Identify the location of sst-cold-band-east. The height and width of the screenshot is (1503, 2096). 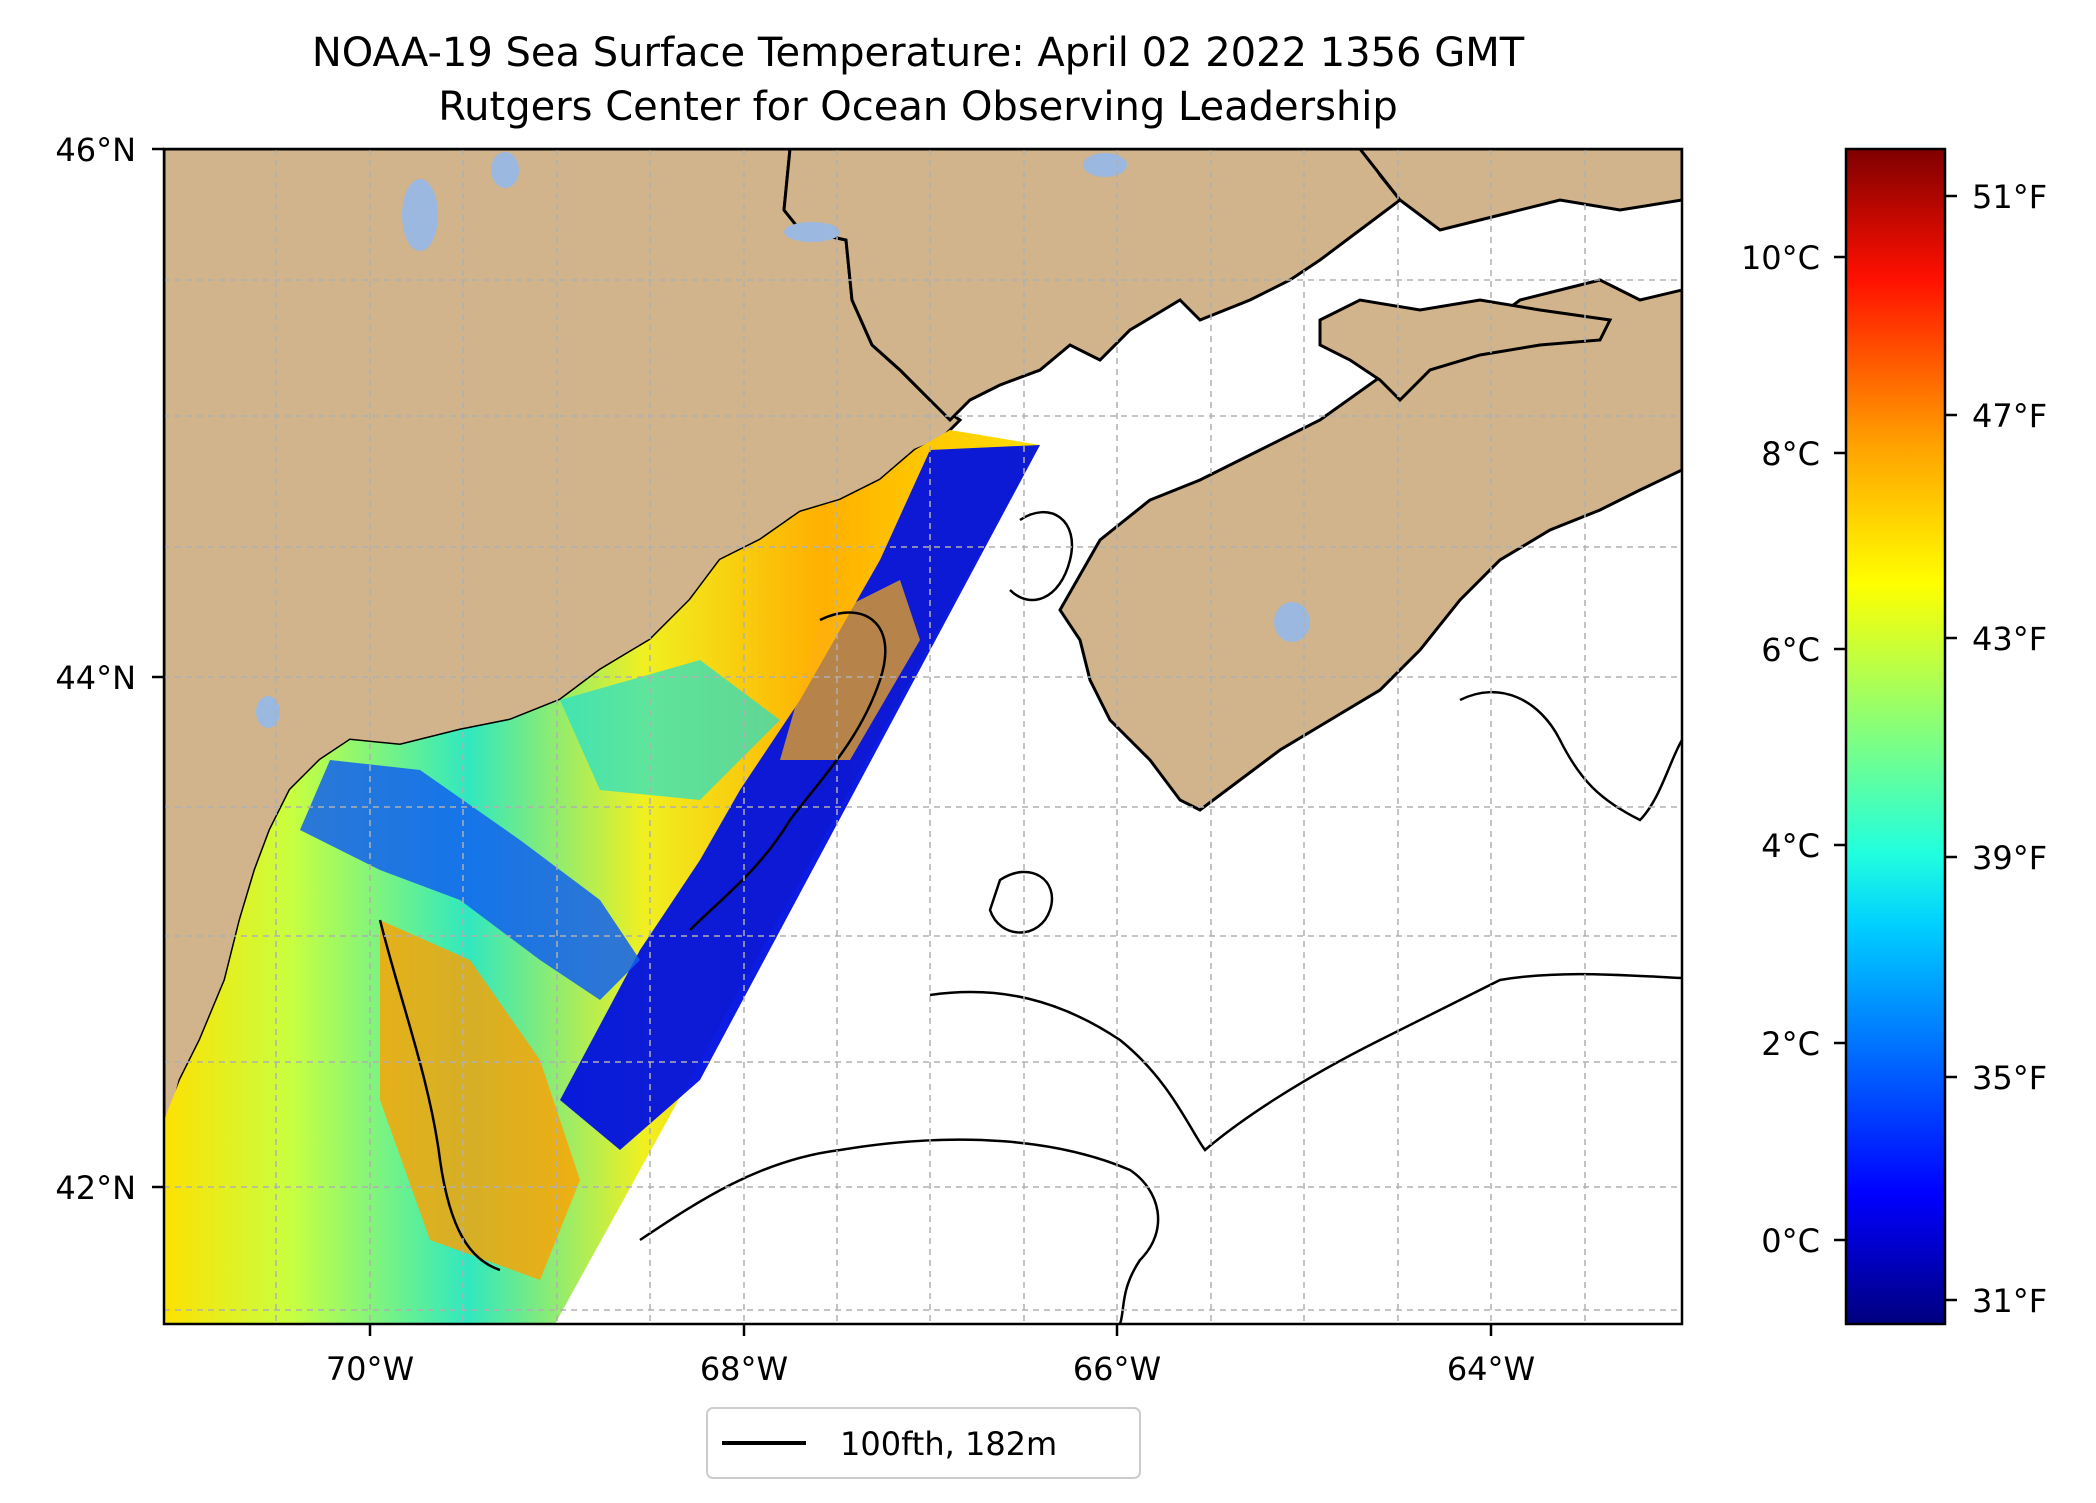
(800, 797).